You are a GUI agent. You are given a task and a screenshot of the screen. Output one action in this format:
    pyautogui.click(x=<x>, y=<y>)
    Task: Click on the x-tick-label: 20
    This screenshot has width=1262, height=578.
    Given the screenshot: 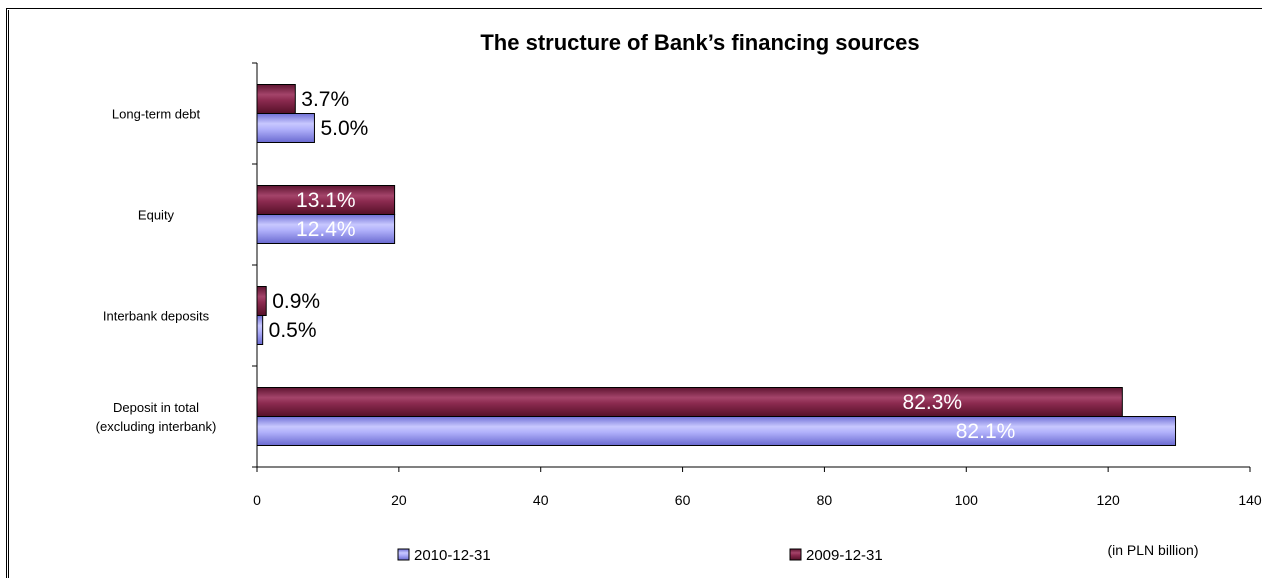 What is the action you would take?
    pyautogui.click(x=399, y=500)
    